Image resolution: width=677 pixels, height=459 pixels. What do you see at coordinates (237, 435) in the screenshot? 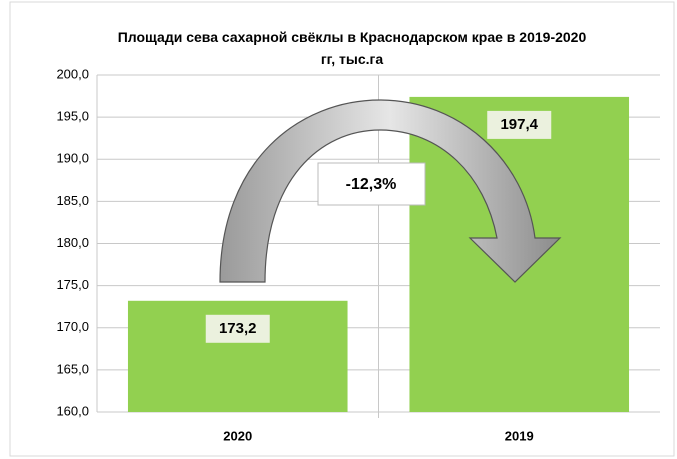
I see `x-tick-label: 2020` at bounding box center [237, 435].